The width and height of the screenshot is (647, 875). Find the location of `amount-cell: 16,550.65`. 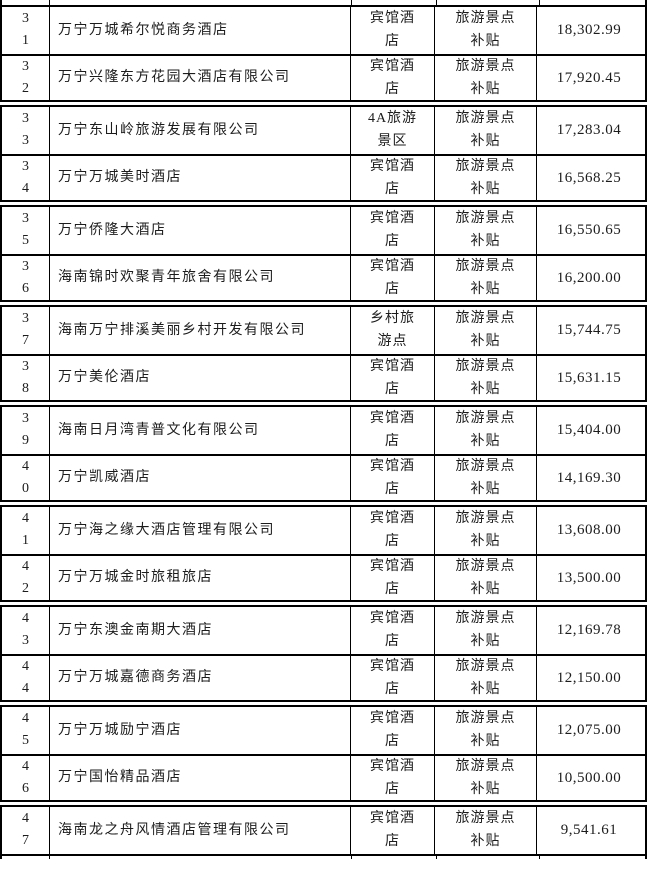

amount-cell: 16,550.65 is located at coordinates (588, 230).